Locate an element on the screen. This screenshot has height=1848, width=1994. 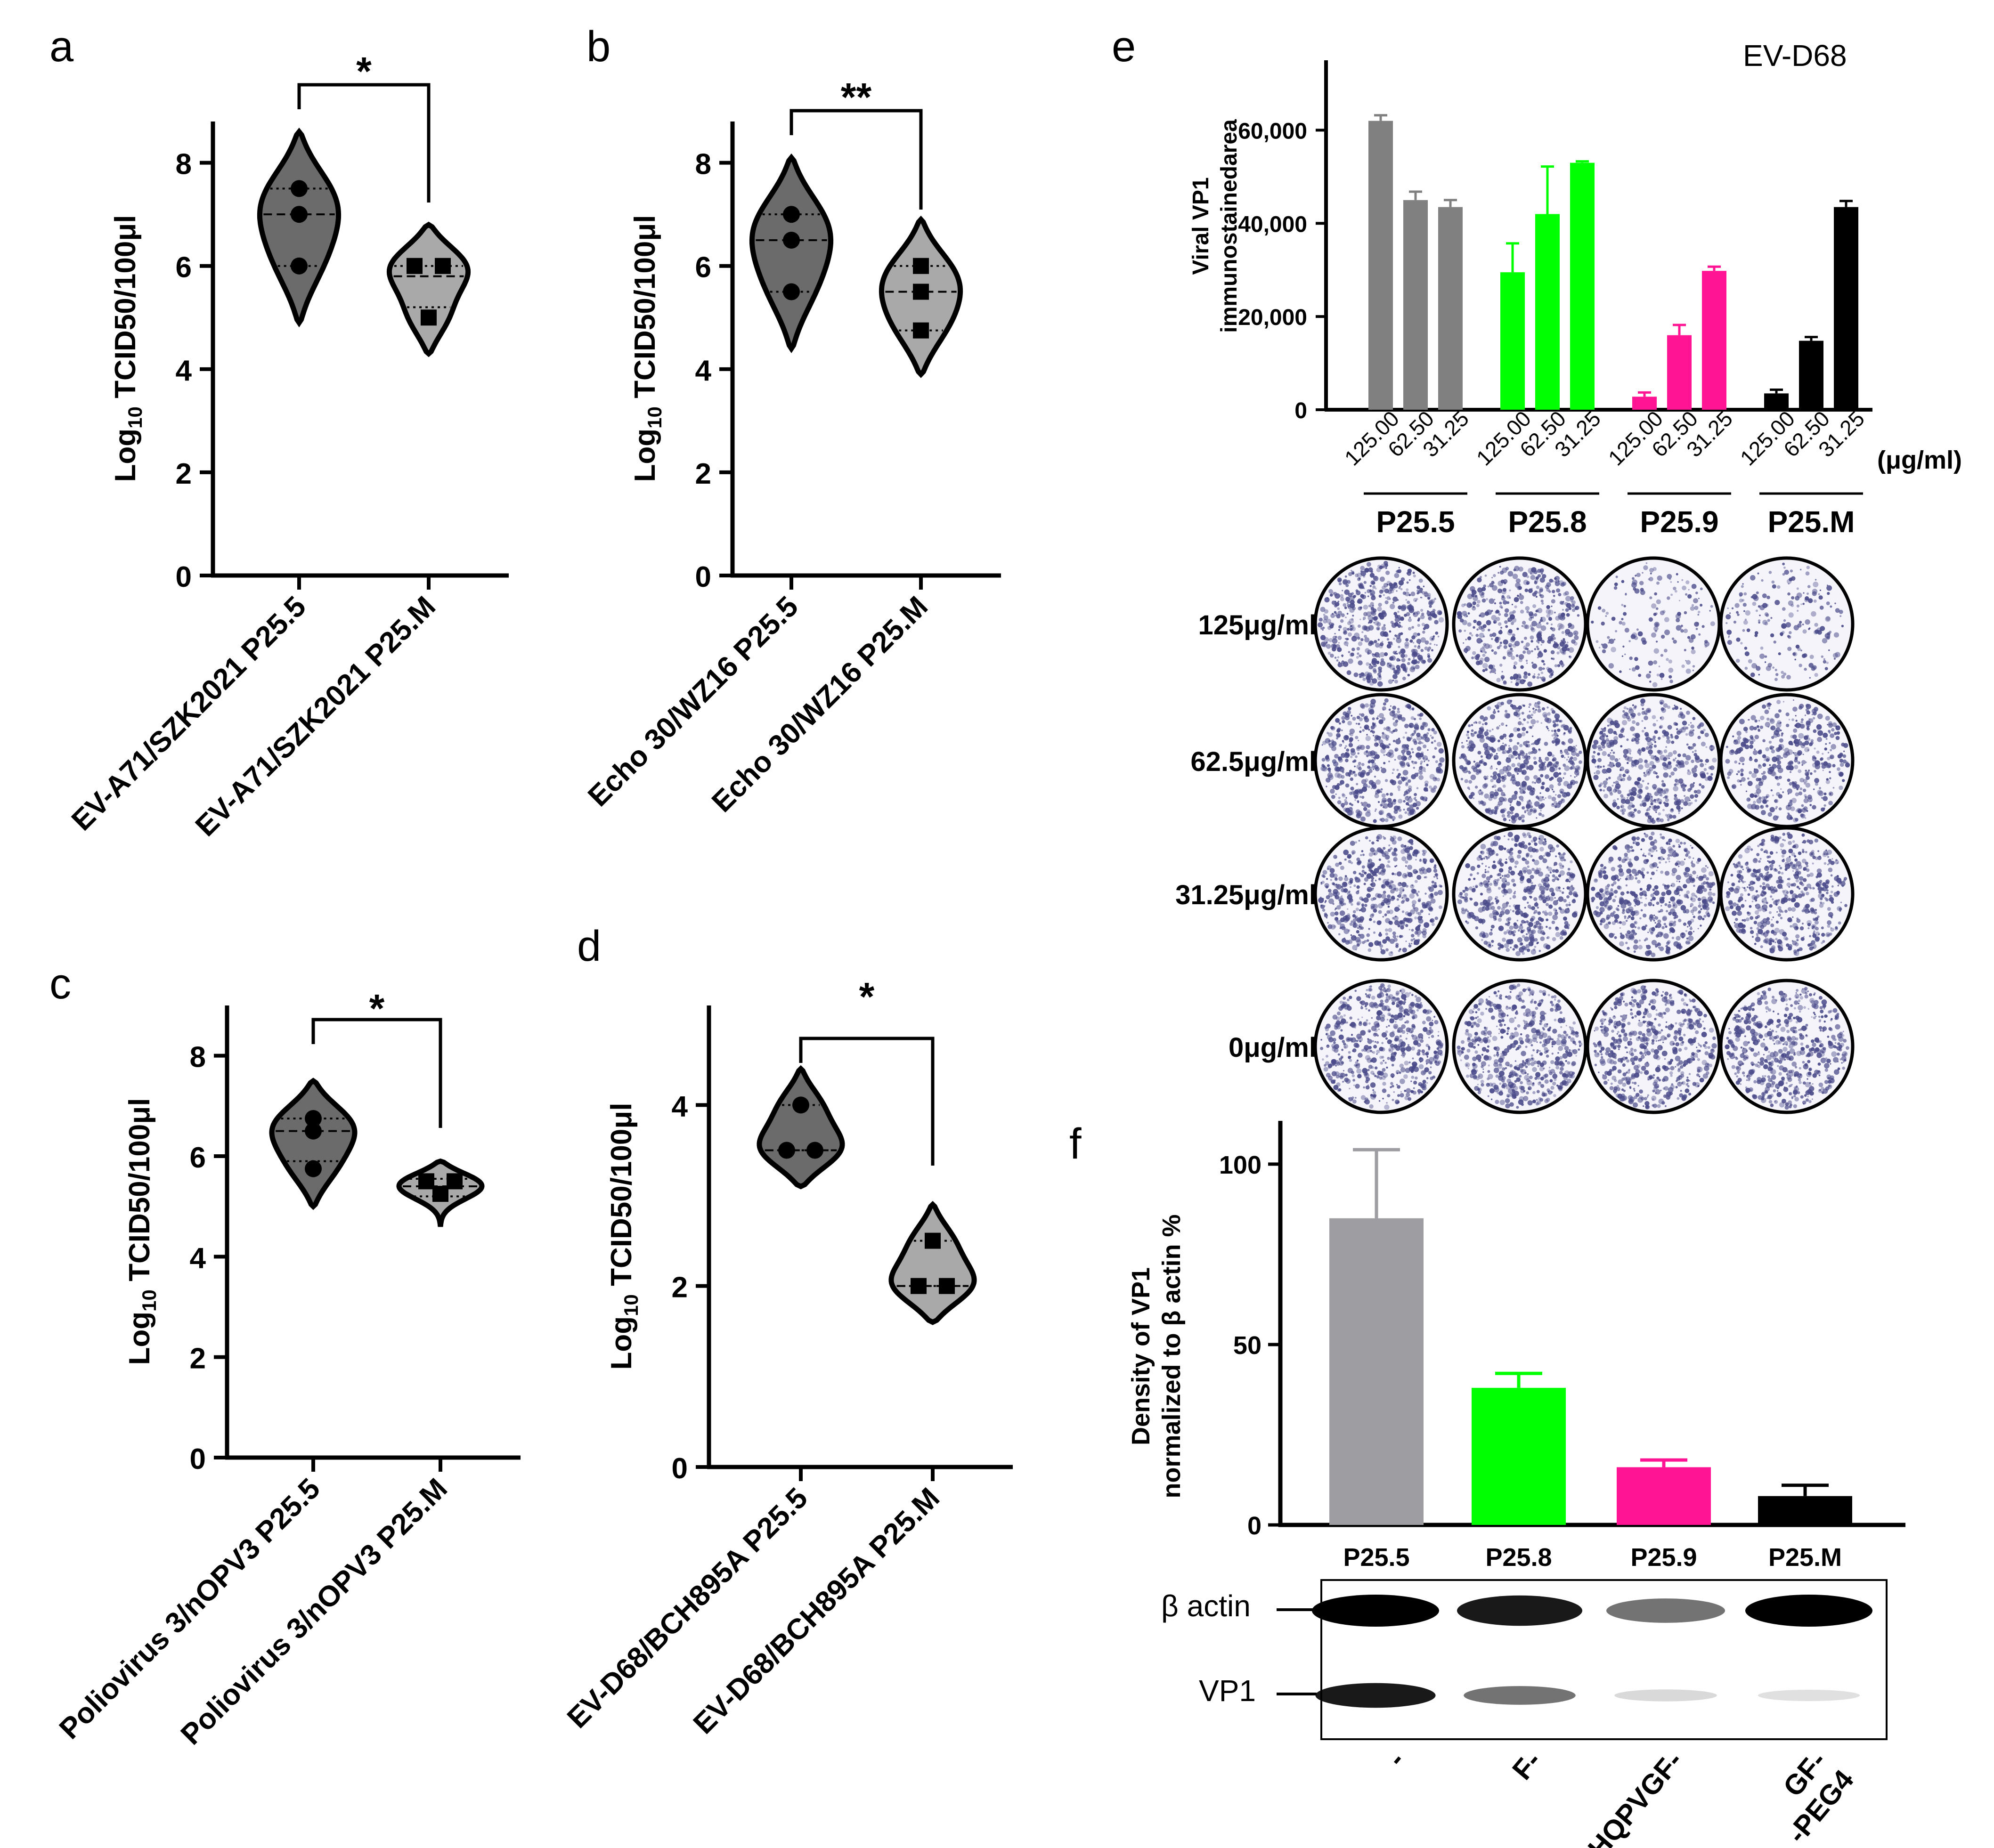
significance-label-c: * is located at coordinates (377, 1008).